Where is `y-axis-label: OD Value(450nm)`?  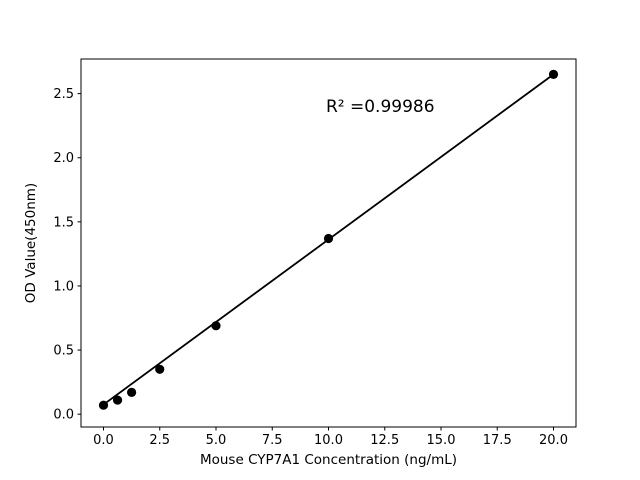 y-axis-label: OD Value(450nm) is located at coordinates (31, 243).